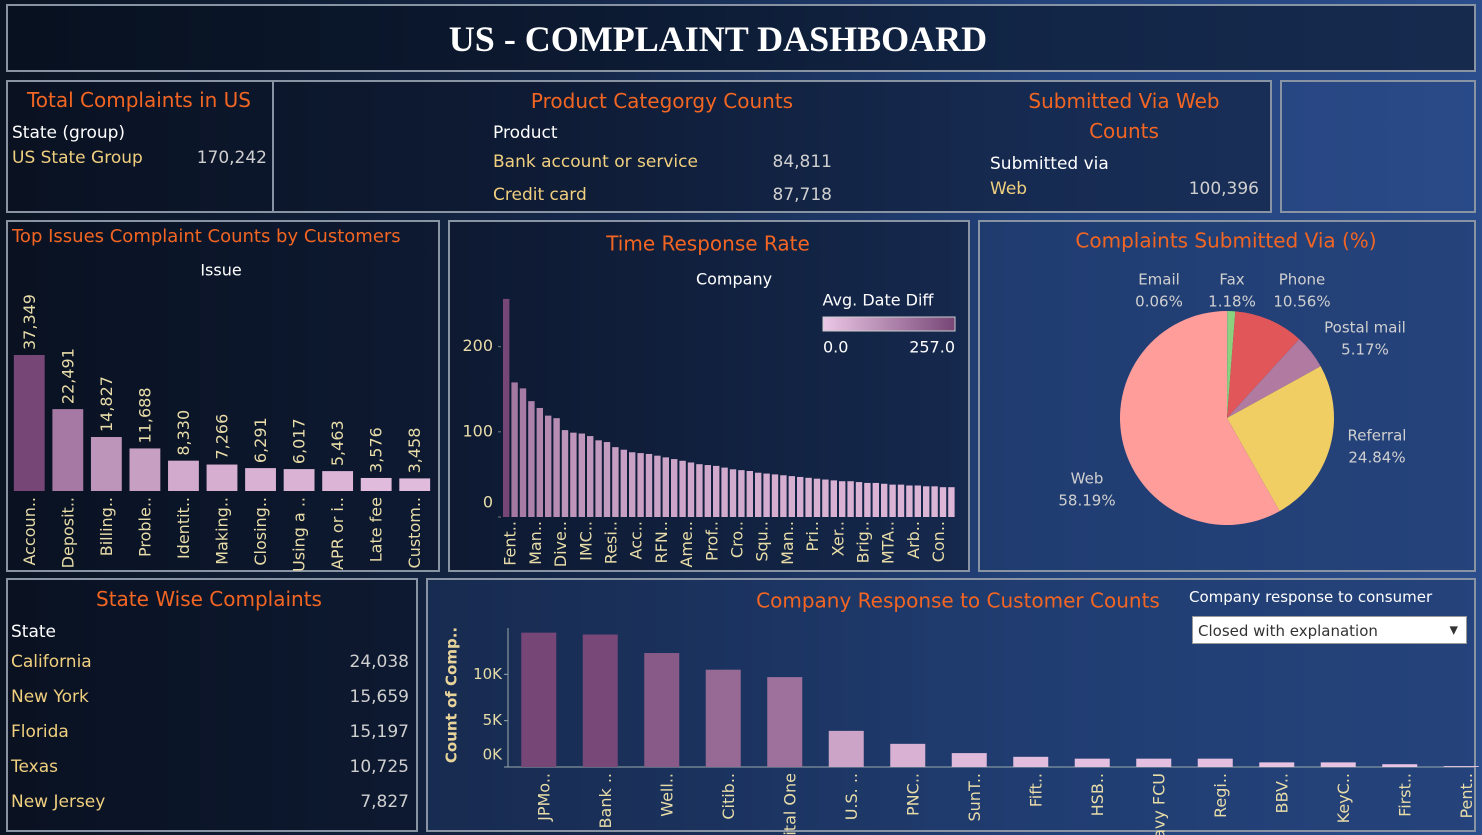 This screenshot has height=835, width=1482. Describe the element at coordinates (686, 544) in the screenshot. I see `x-tick-label: Ame..` at that location.